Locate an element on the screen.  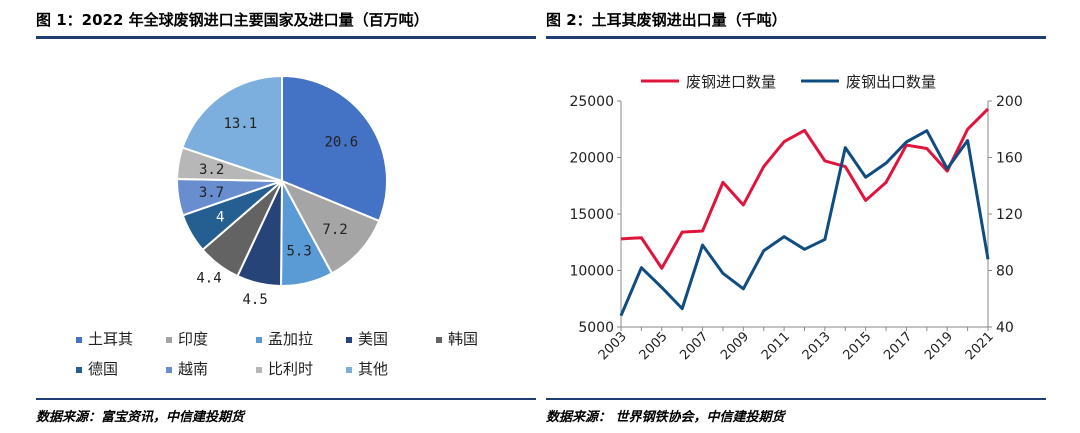
figure2-title: 图 2：土耳其废钢进出口量（千吨） is located at coordinates (666, 20).